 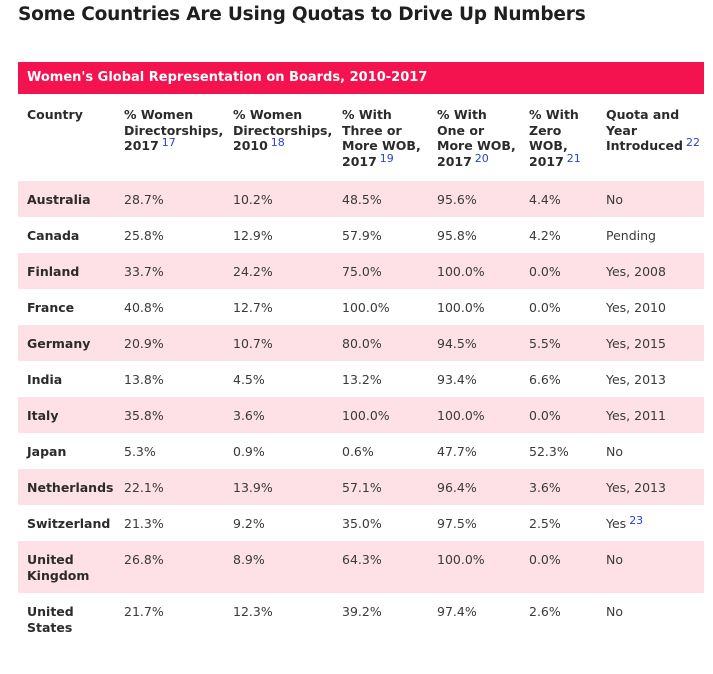 What do you see at coordinates (249, 523) in the screenshot?
I see `cell-text: 9.2%` at bounding box center [249, 523].